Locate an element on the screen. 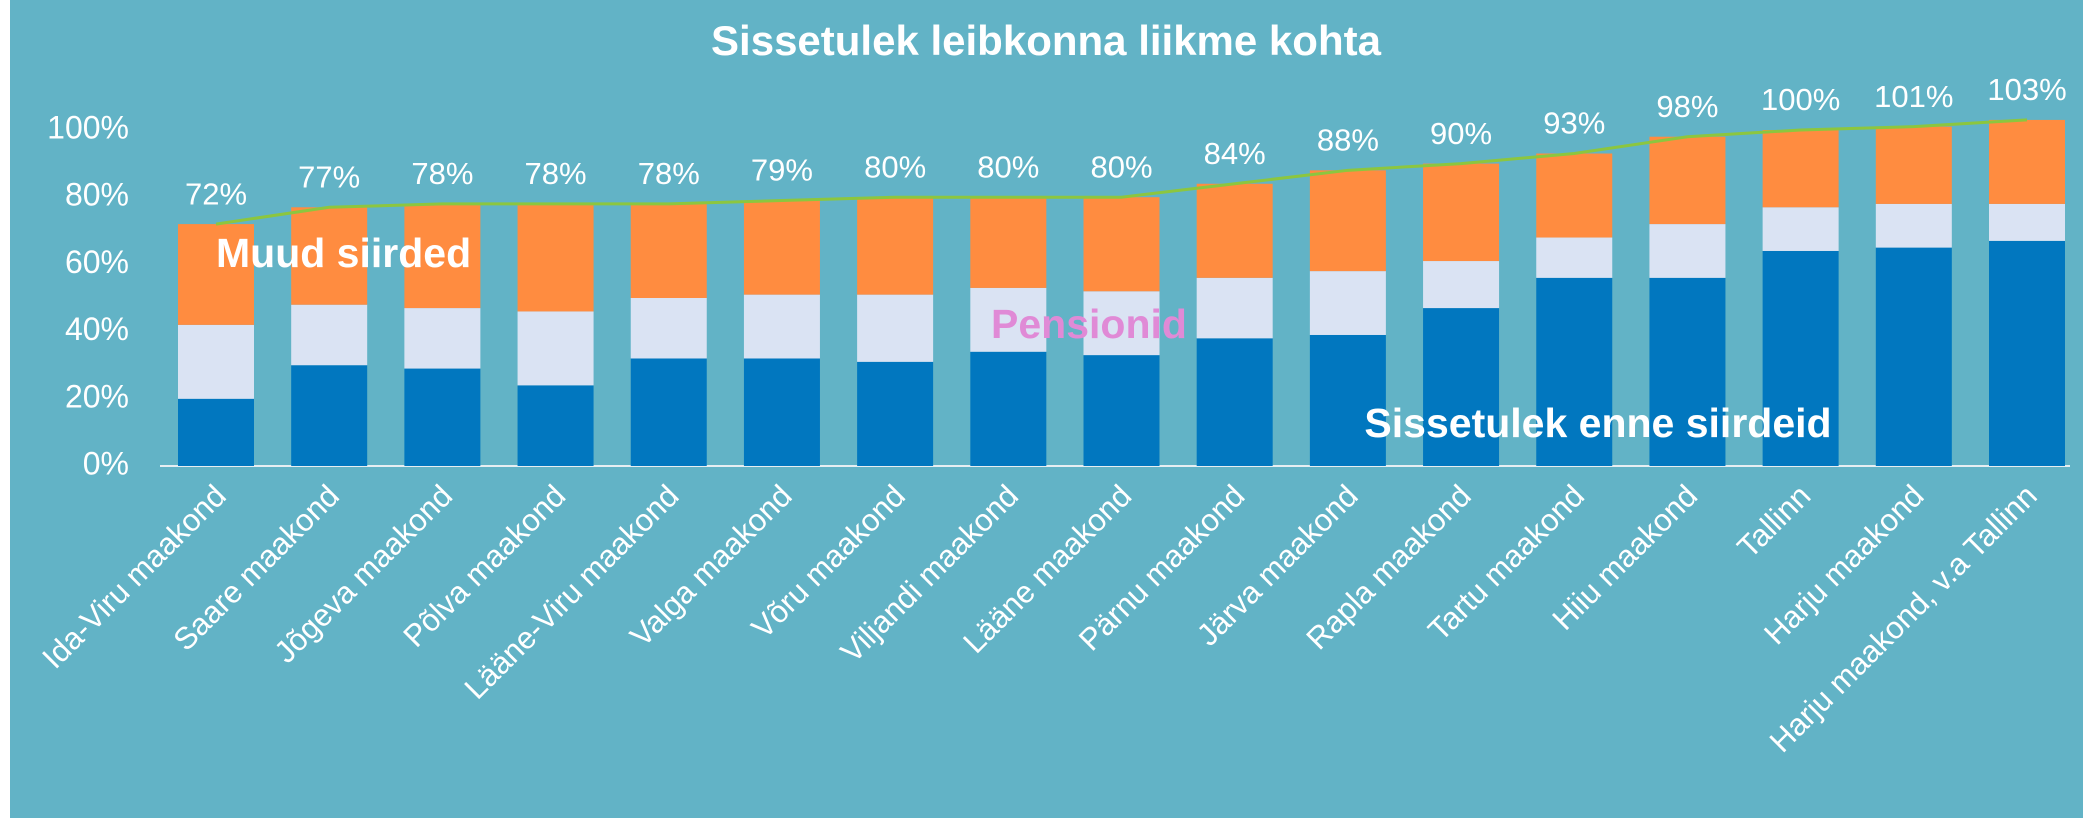  total-line is located at coordinates (1121, 172).